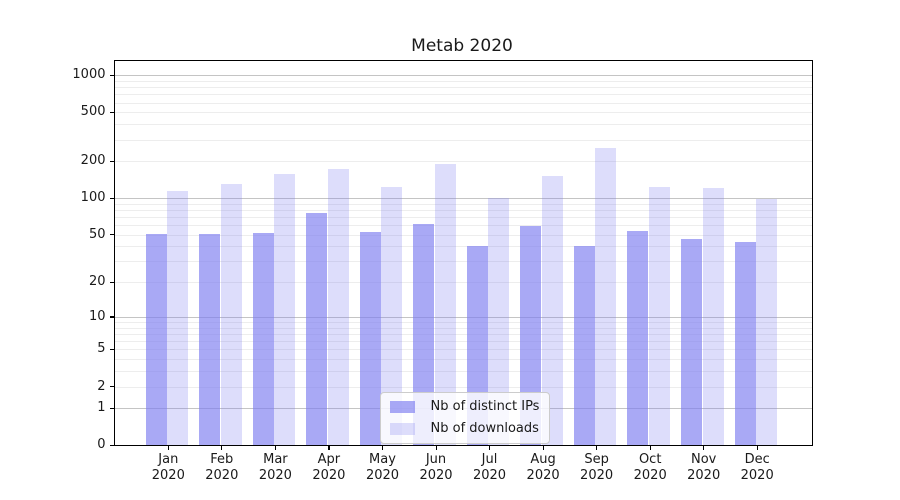  I want to click on bar-distinct-ips-feb, so click(210, 339).